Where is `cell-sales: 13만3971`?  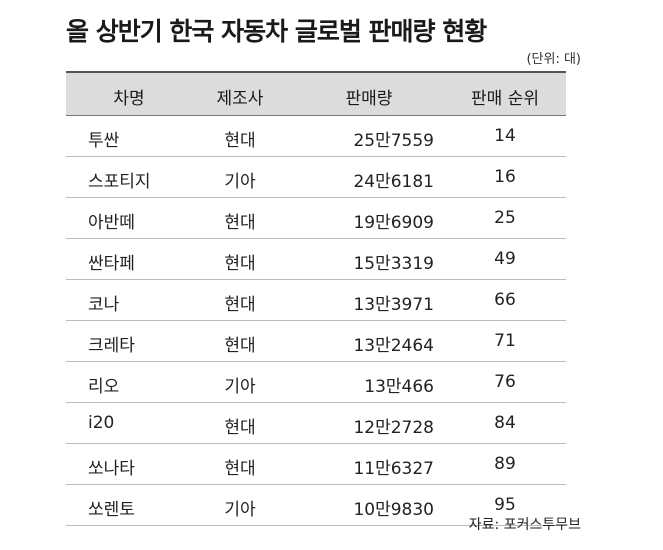
cell-sales: 13만3971 is located at coordinates (393, 305).